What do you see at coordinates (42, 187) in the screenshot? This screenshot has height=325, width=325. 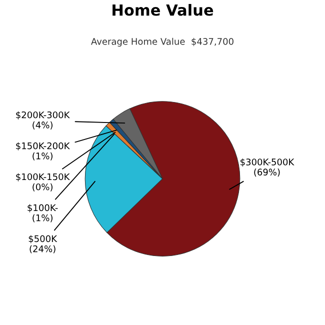 I see `text: (0%)` at bounding box center [42, 187].